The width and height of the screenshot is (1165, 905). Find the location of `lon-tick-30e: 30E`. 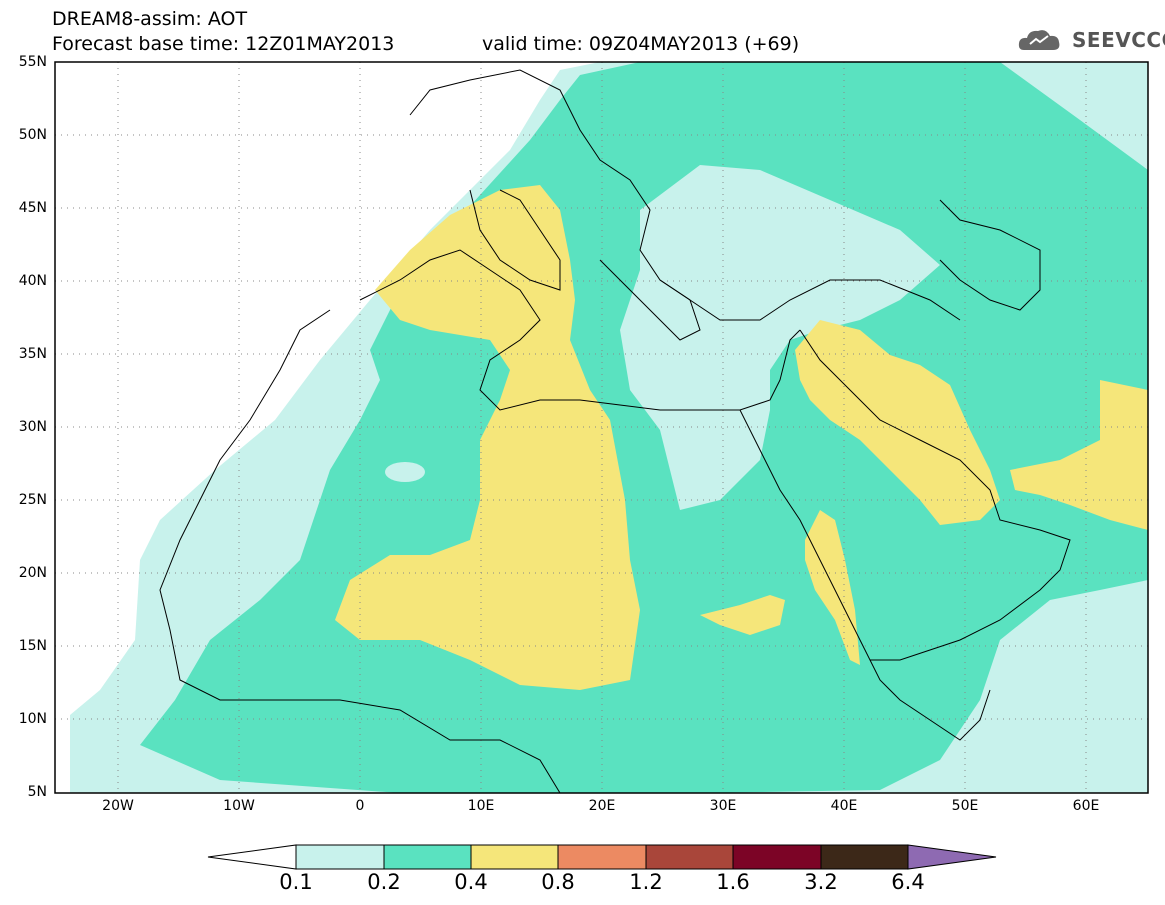

lon-tick-30e: 30E is located at coordinates (723, 806).